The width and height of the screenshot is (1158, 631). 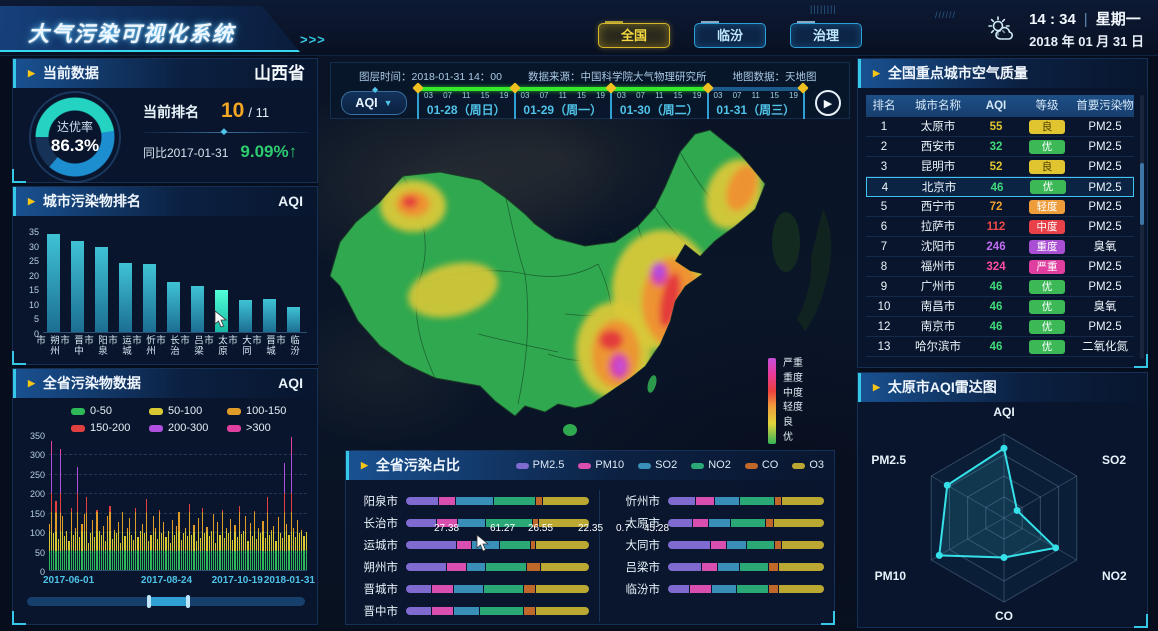 I want to click on table-row-西宁市: 5 西宁市 72 轻度 PM2.5, so click(x=1000, y=207).